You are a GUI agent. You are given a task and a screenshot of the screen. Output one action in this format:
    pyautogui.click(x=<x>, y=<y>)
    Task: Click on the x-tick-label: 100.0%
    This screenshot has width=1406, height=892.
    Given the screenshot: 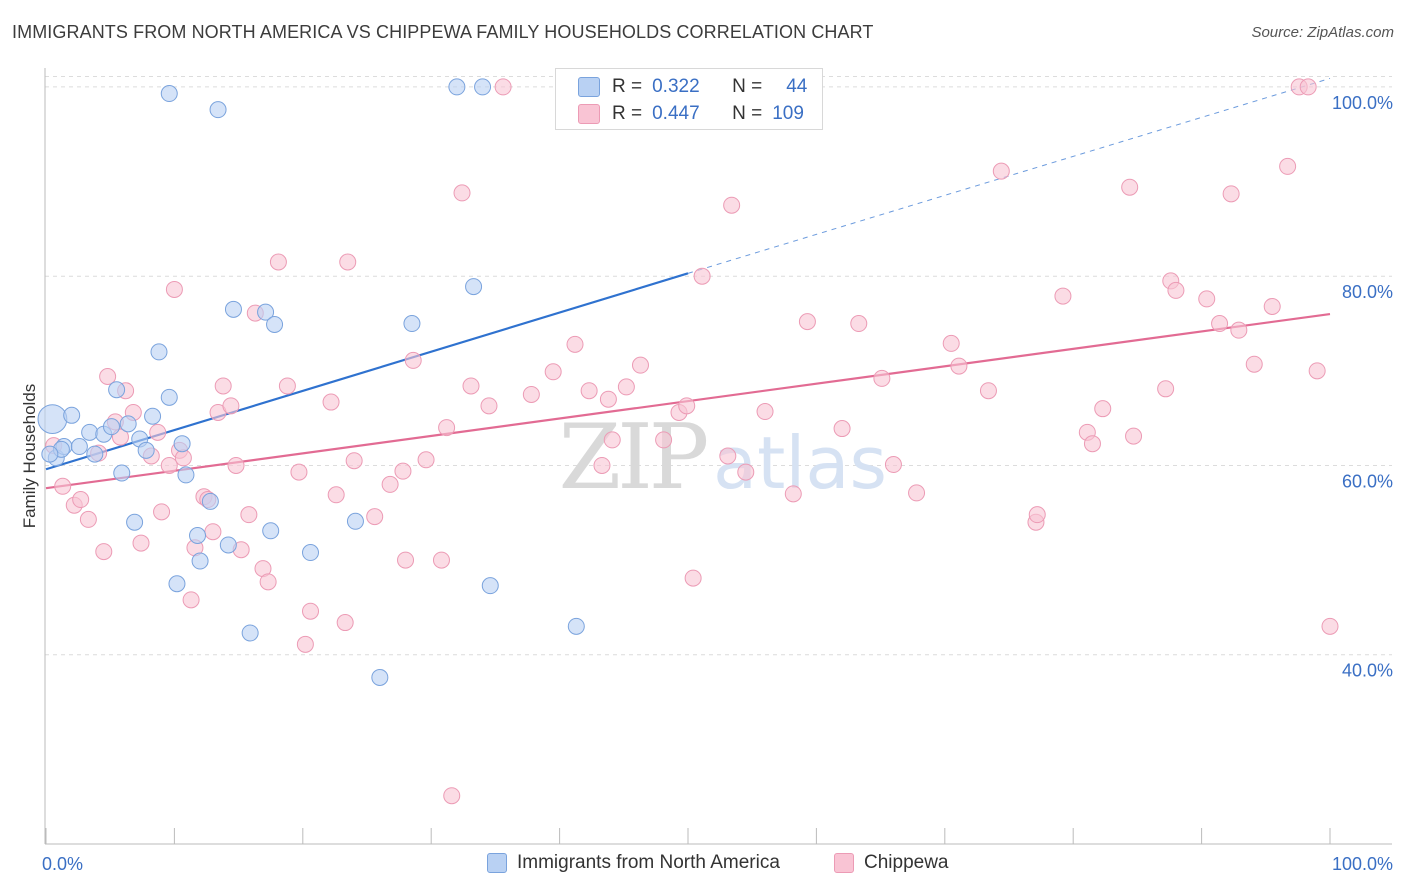 What is the action you would take?
    pyautogui.click(x=1362, y=864)
    